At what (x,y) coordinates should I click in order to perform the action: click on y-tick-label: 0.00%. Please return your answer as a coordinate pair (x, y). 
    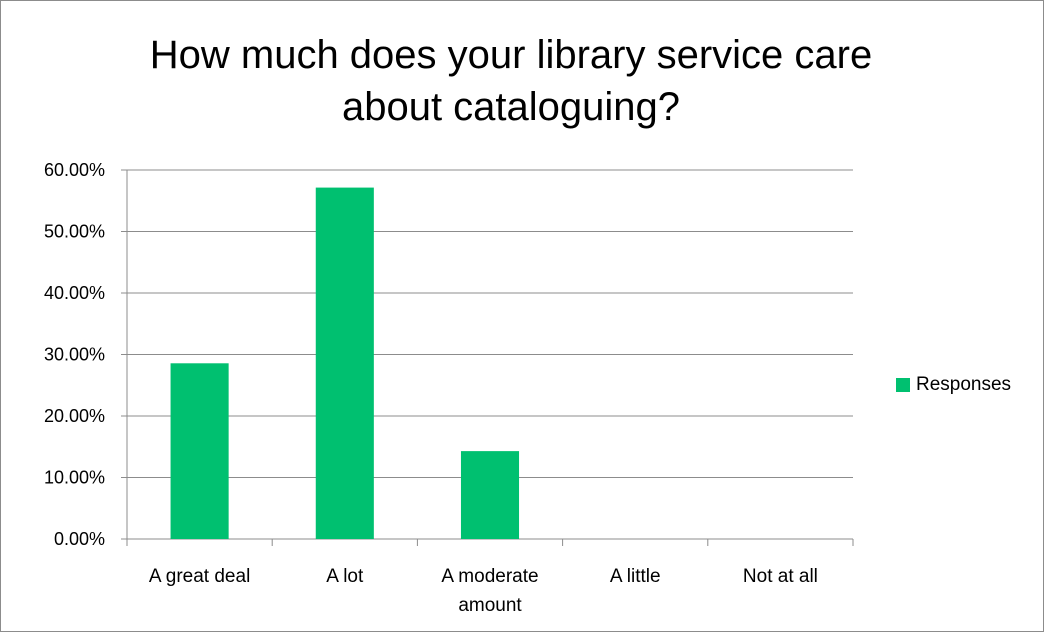
    Looking at the image, I should click on (79, 539).